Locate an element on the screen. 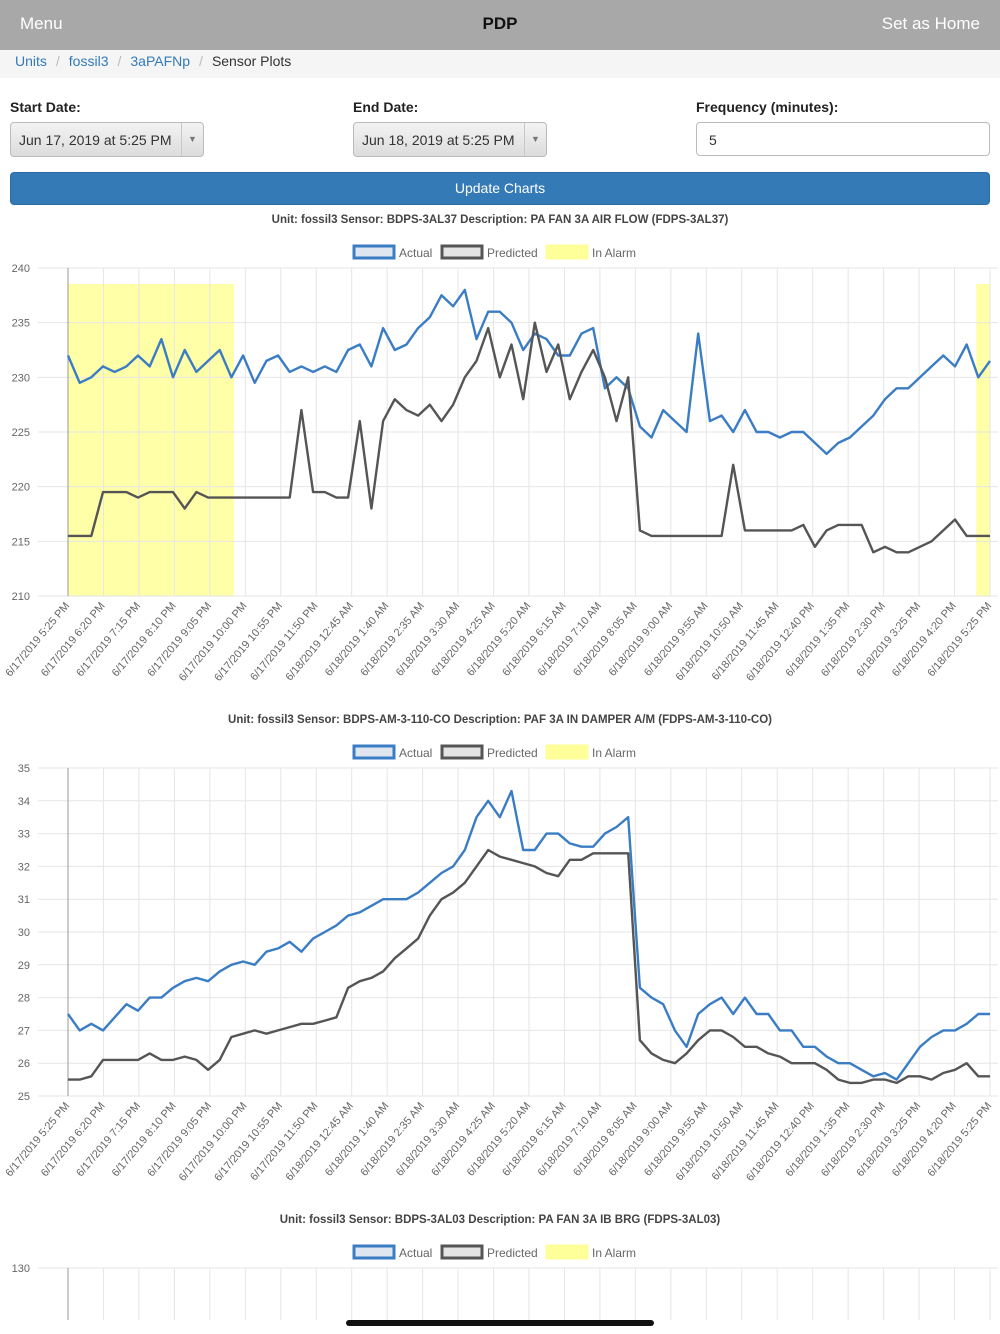  series-line-actual is located at coordinates (528, 372).